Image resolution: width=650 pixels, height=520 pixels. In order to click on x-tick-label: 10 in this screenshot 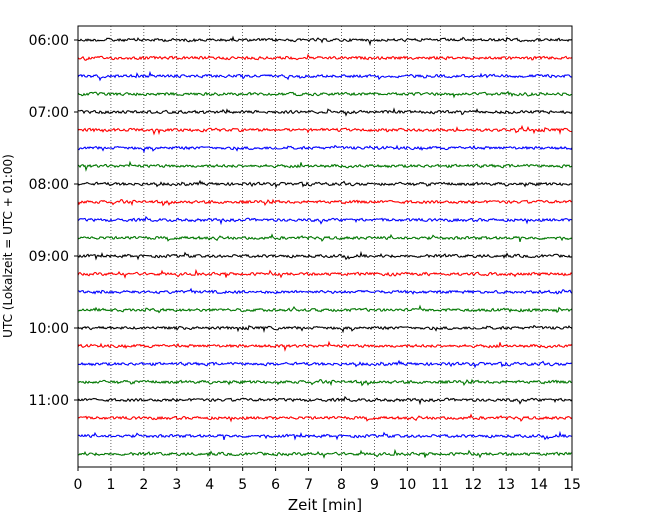, I will do `click(407, 485)`.